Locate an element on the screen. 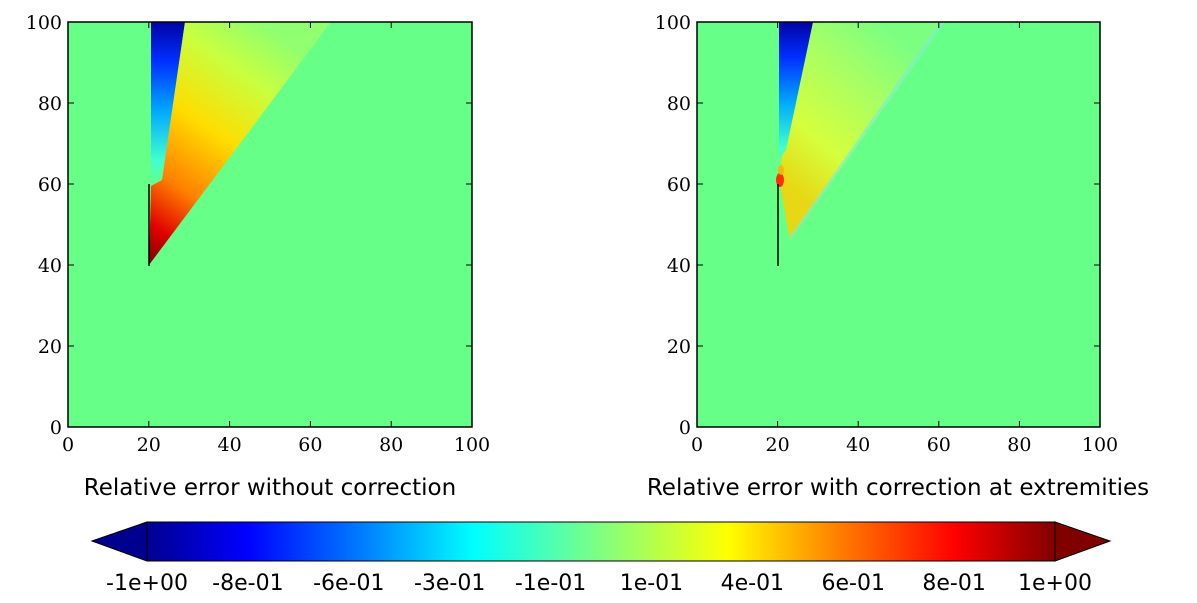 The image size is (1197, 603). colorbar-tick-label: -1e-01 is located at coordinates (550, 583).